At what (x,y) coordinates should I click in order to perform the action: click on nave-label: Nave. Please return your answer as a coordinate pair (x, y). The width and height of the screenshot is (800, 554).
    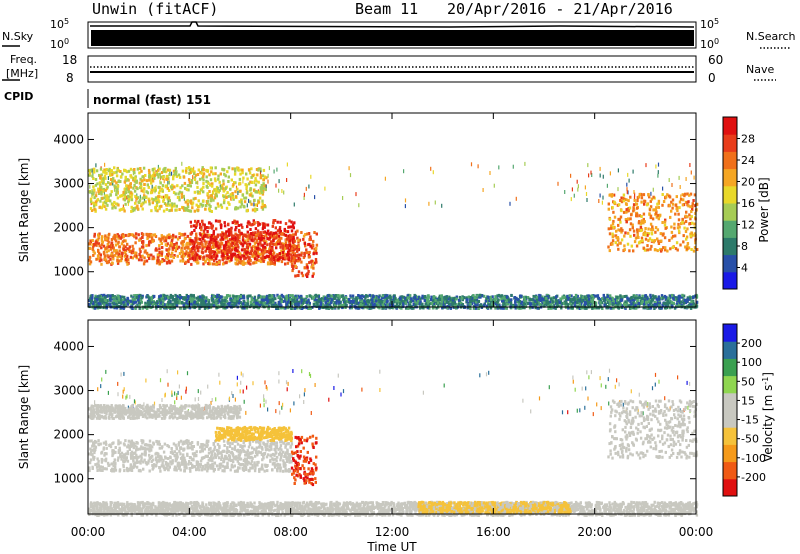
    Looking at the image, I should click on (760, 69).